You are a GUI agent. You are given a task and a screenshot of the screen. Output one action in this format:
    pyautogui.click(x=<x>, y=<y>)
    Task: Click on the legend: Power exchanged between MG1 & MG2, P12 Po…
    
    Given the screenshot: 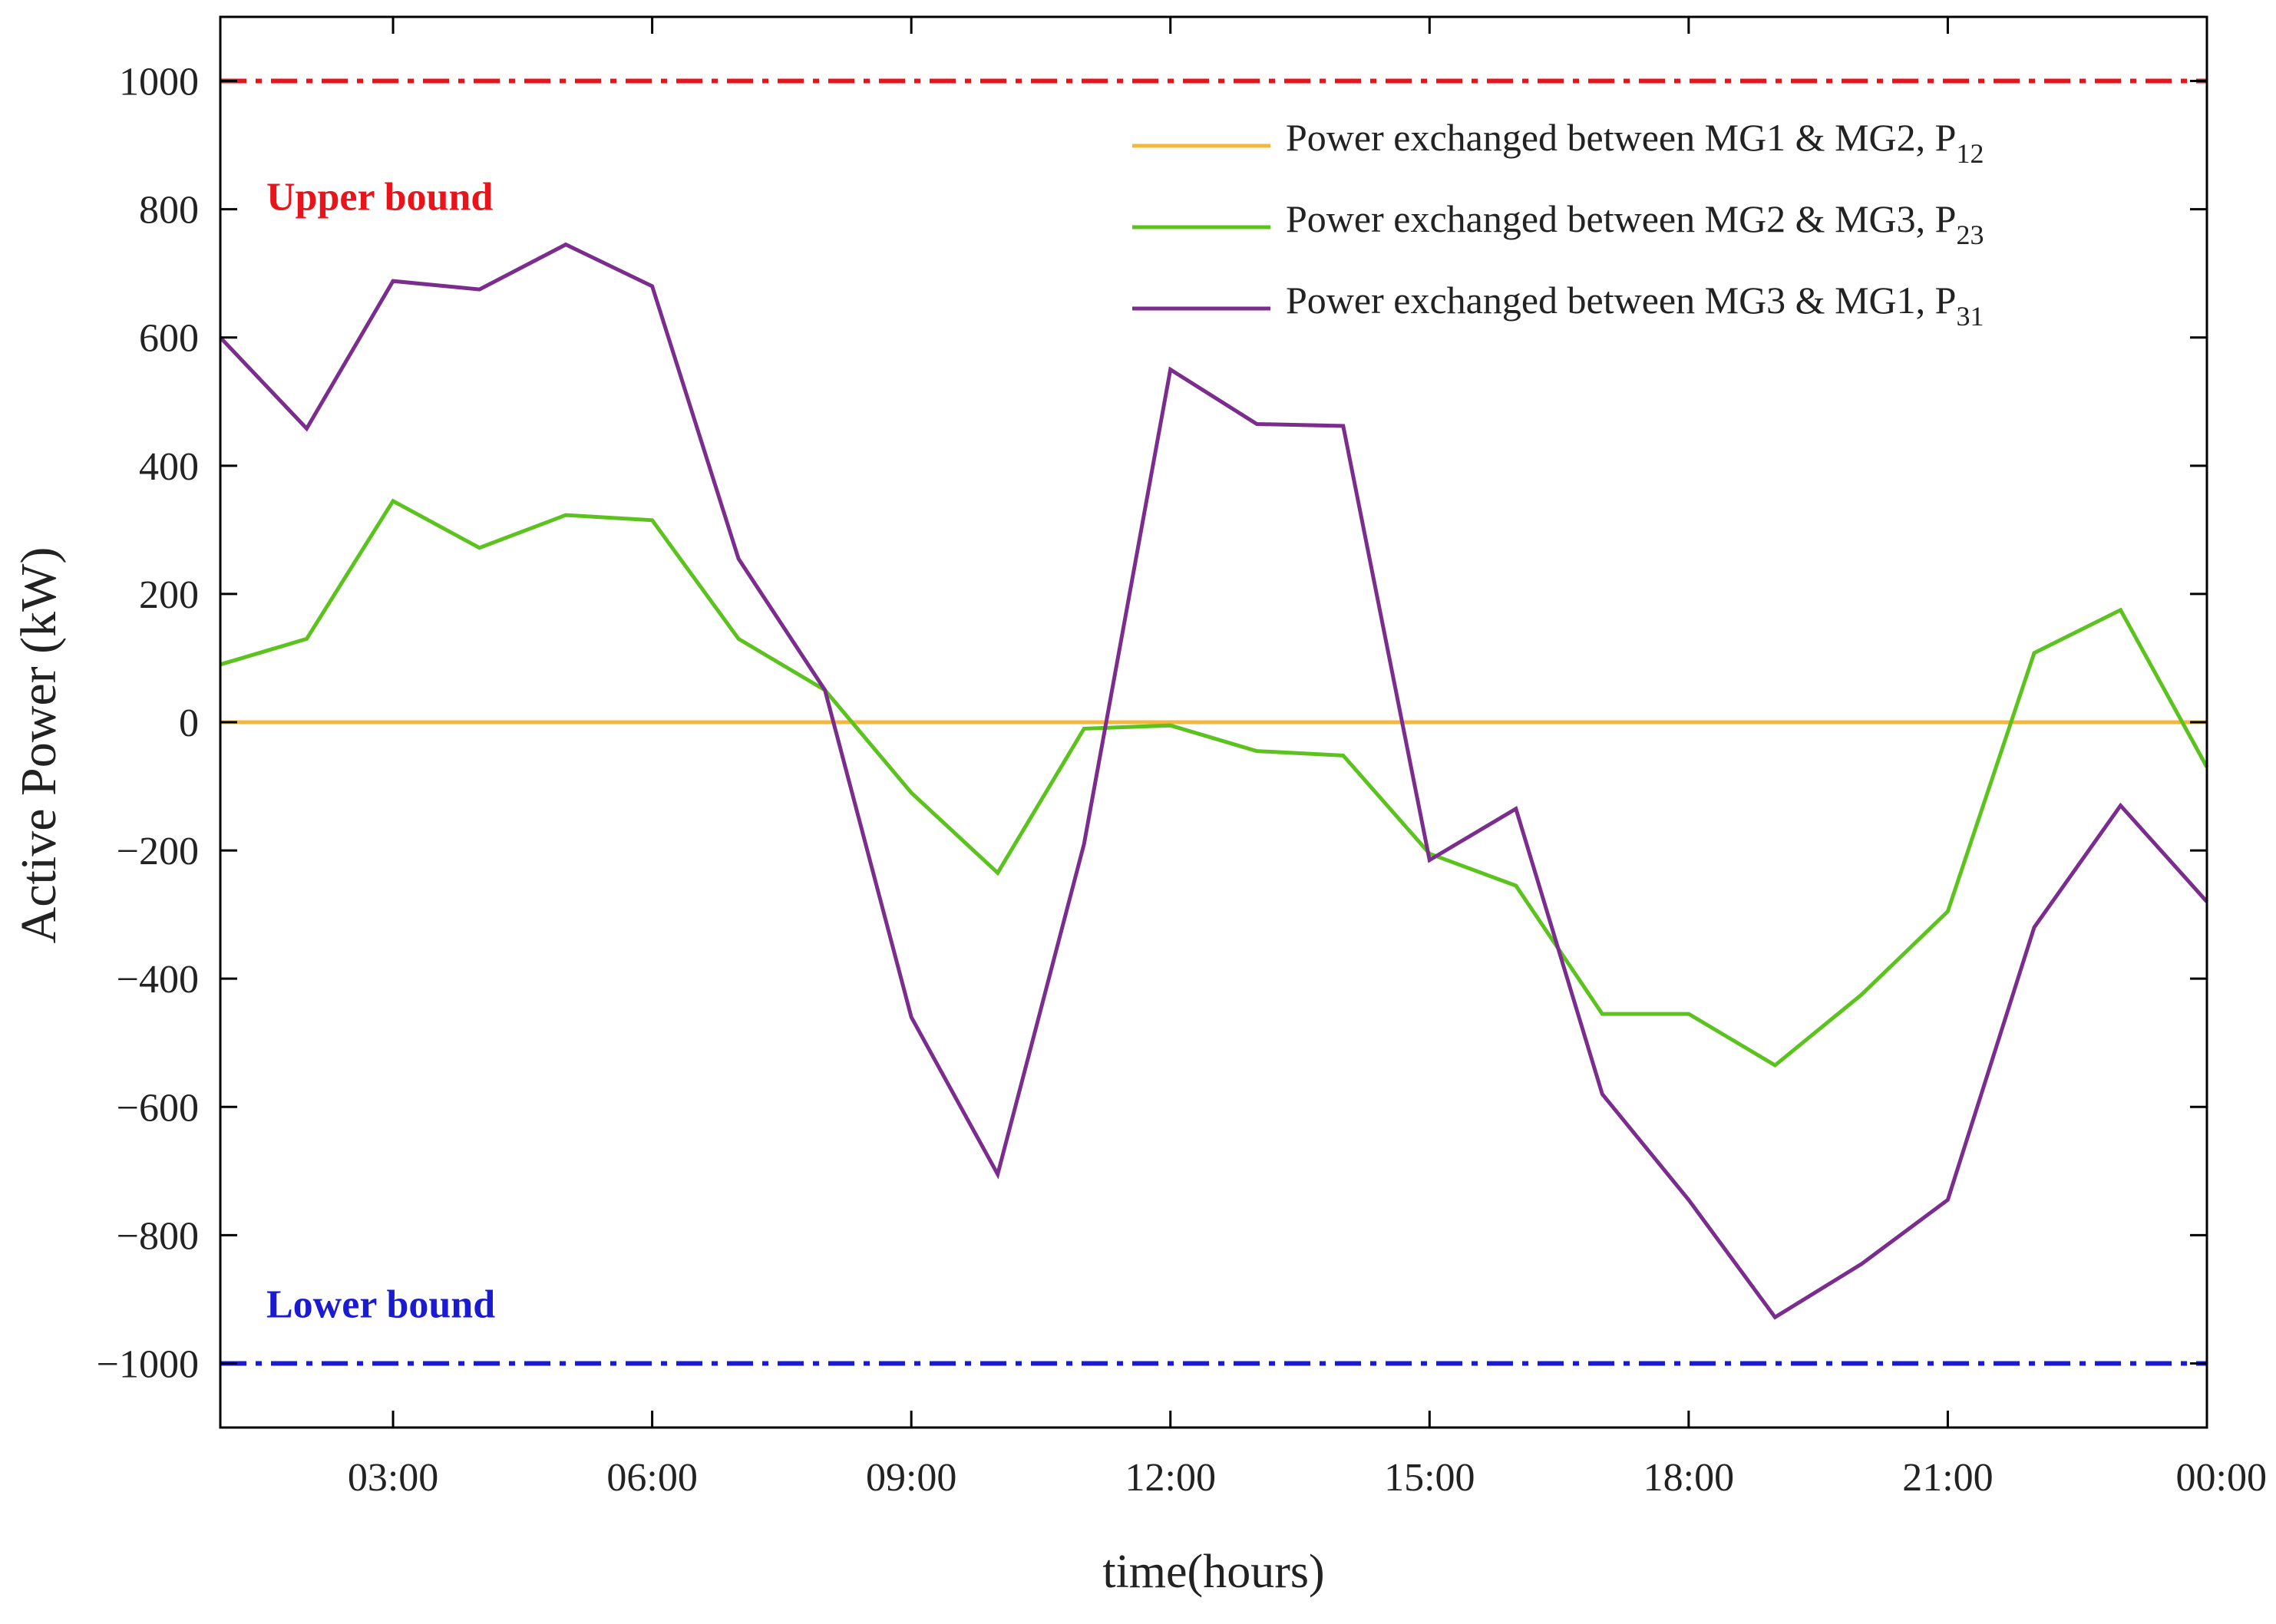 What is the action you would take?
    pyautogui.click(x=1558, y=224)
    